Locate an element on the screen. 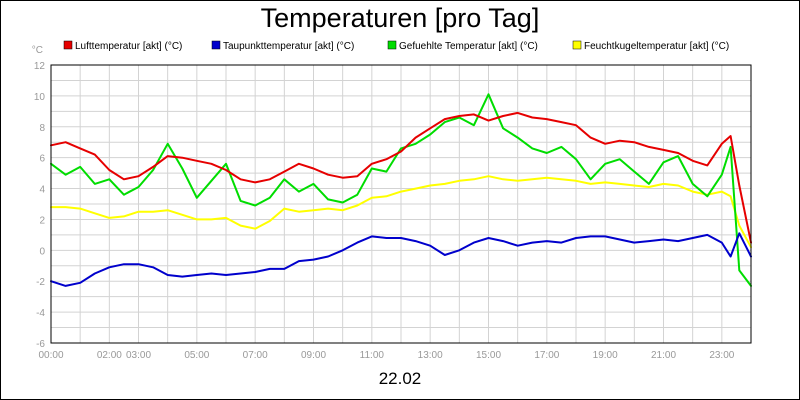 The width and height of the screenshot is (800, 400). x-tick-label: 21:00 is located at coordinates (663, 355).